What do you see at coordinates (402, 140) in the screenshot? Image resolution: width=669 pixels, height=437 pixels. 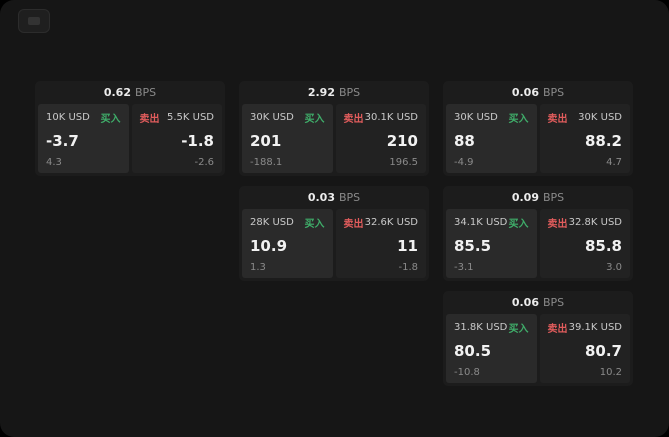 I see `sell-price: 210` at bounding box center [402, 140].